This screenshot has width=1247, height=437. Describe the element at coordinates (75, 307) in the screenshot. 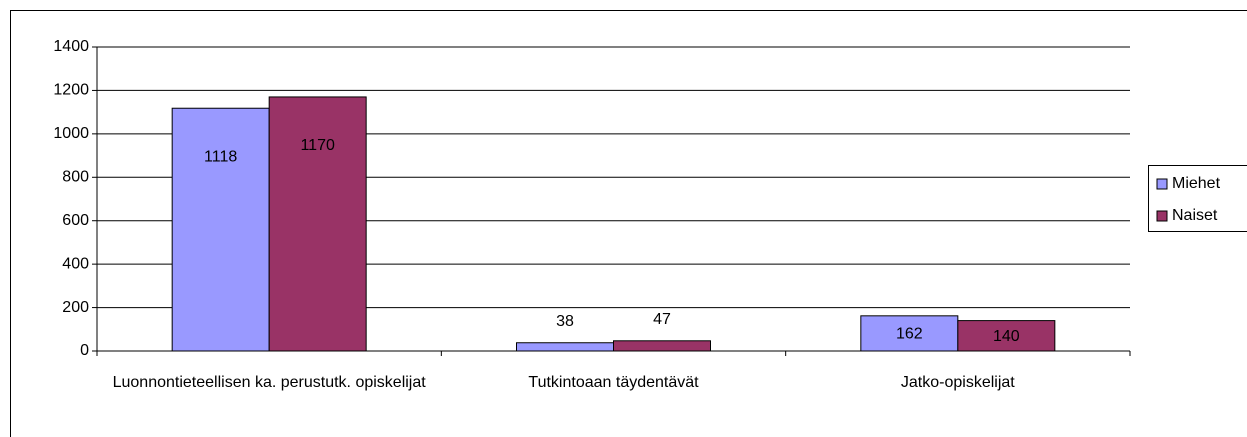

I see `y-tick-label: 200` at that location.